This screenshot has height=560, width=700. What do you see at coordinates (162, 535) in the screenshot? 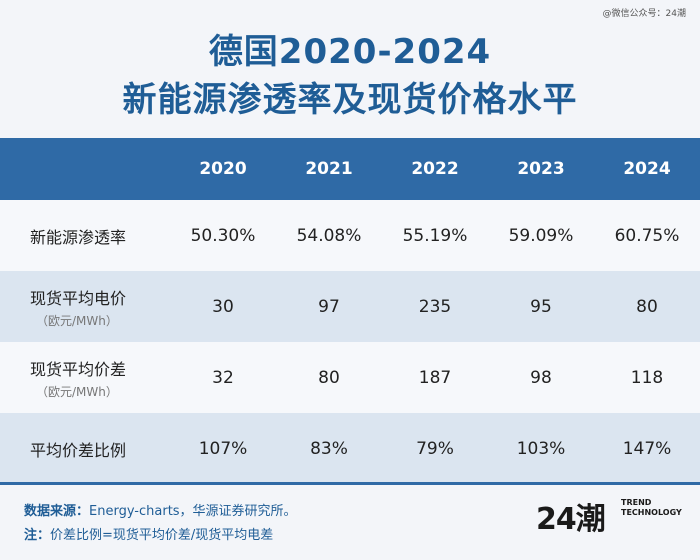
I see `note-text: 价差比例=现货平均价差/现货平均电差` at bounding box center [162, 535].